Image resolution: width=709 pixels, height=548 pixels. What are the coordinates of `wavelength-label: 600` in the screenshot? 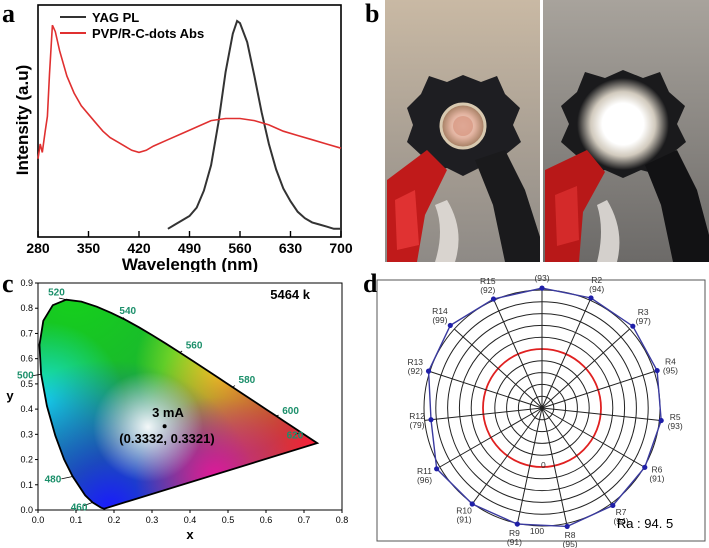 It's located at (290, 411).